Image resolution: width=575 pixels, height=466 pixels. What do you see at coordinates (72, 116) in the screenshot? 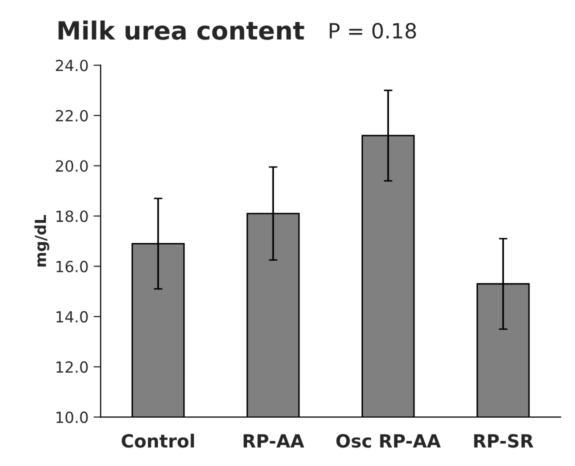
I see `y-tick-label: 22.0` at bounding box center [72, 116].